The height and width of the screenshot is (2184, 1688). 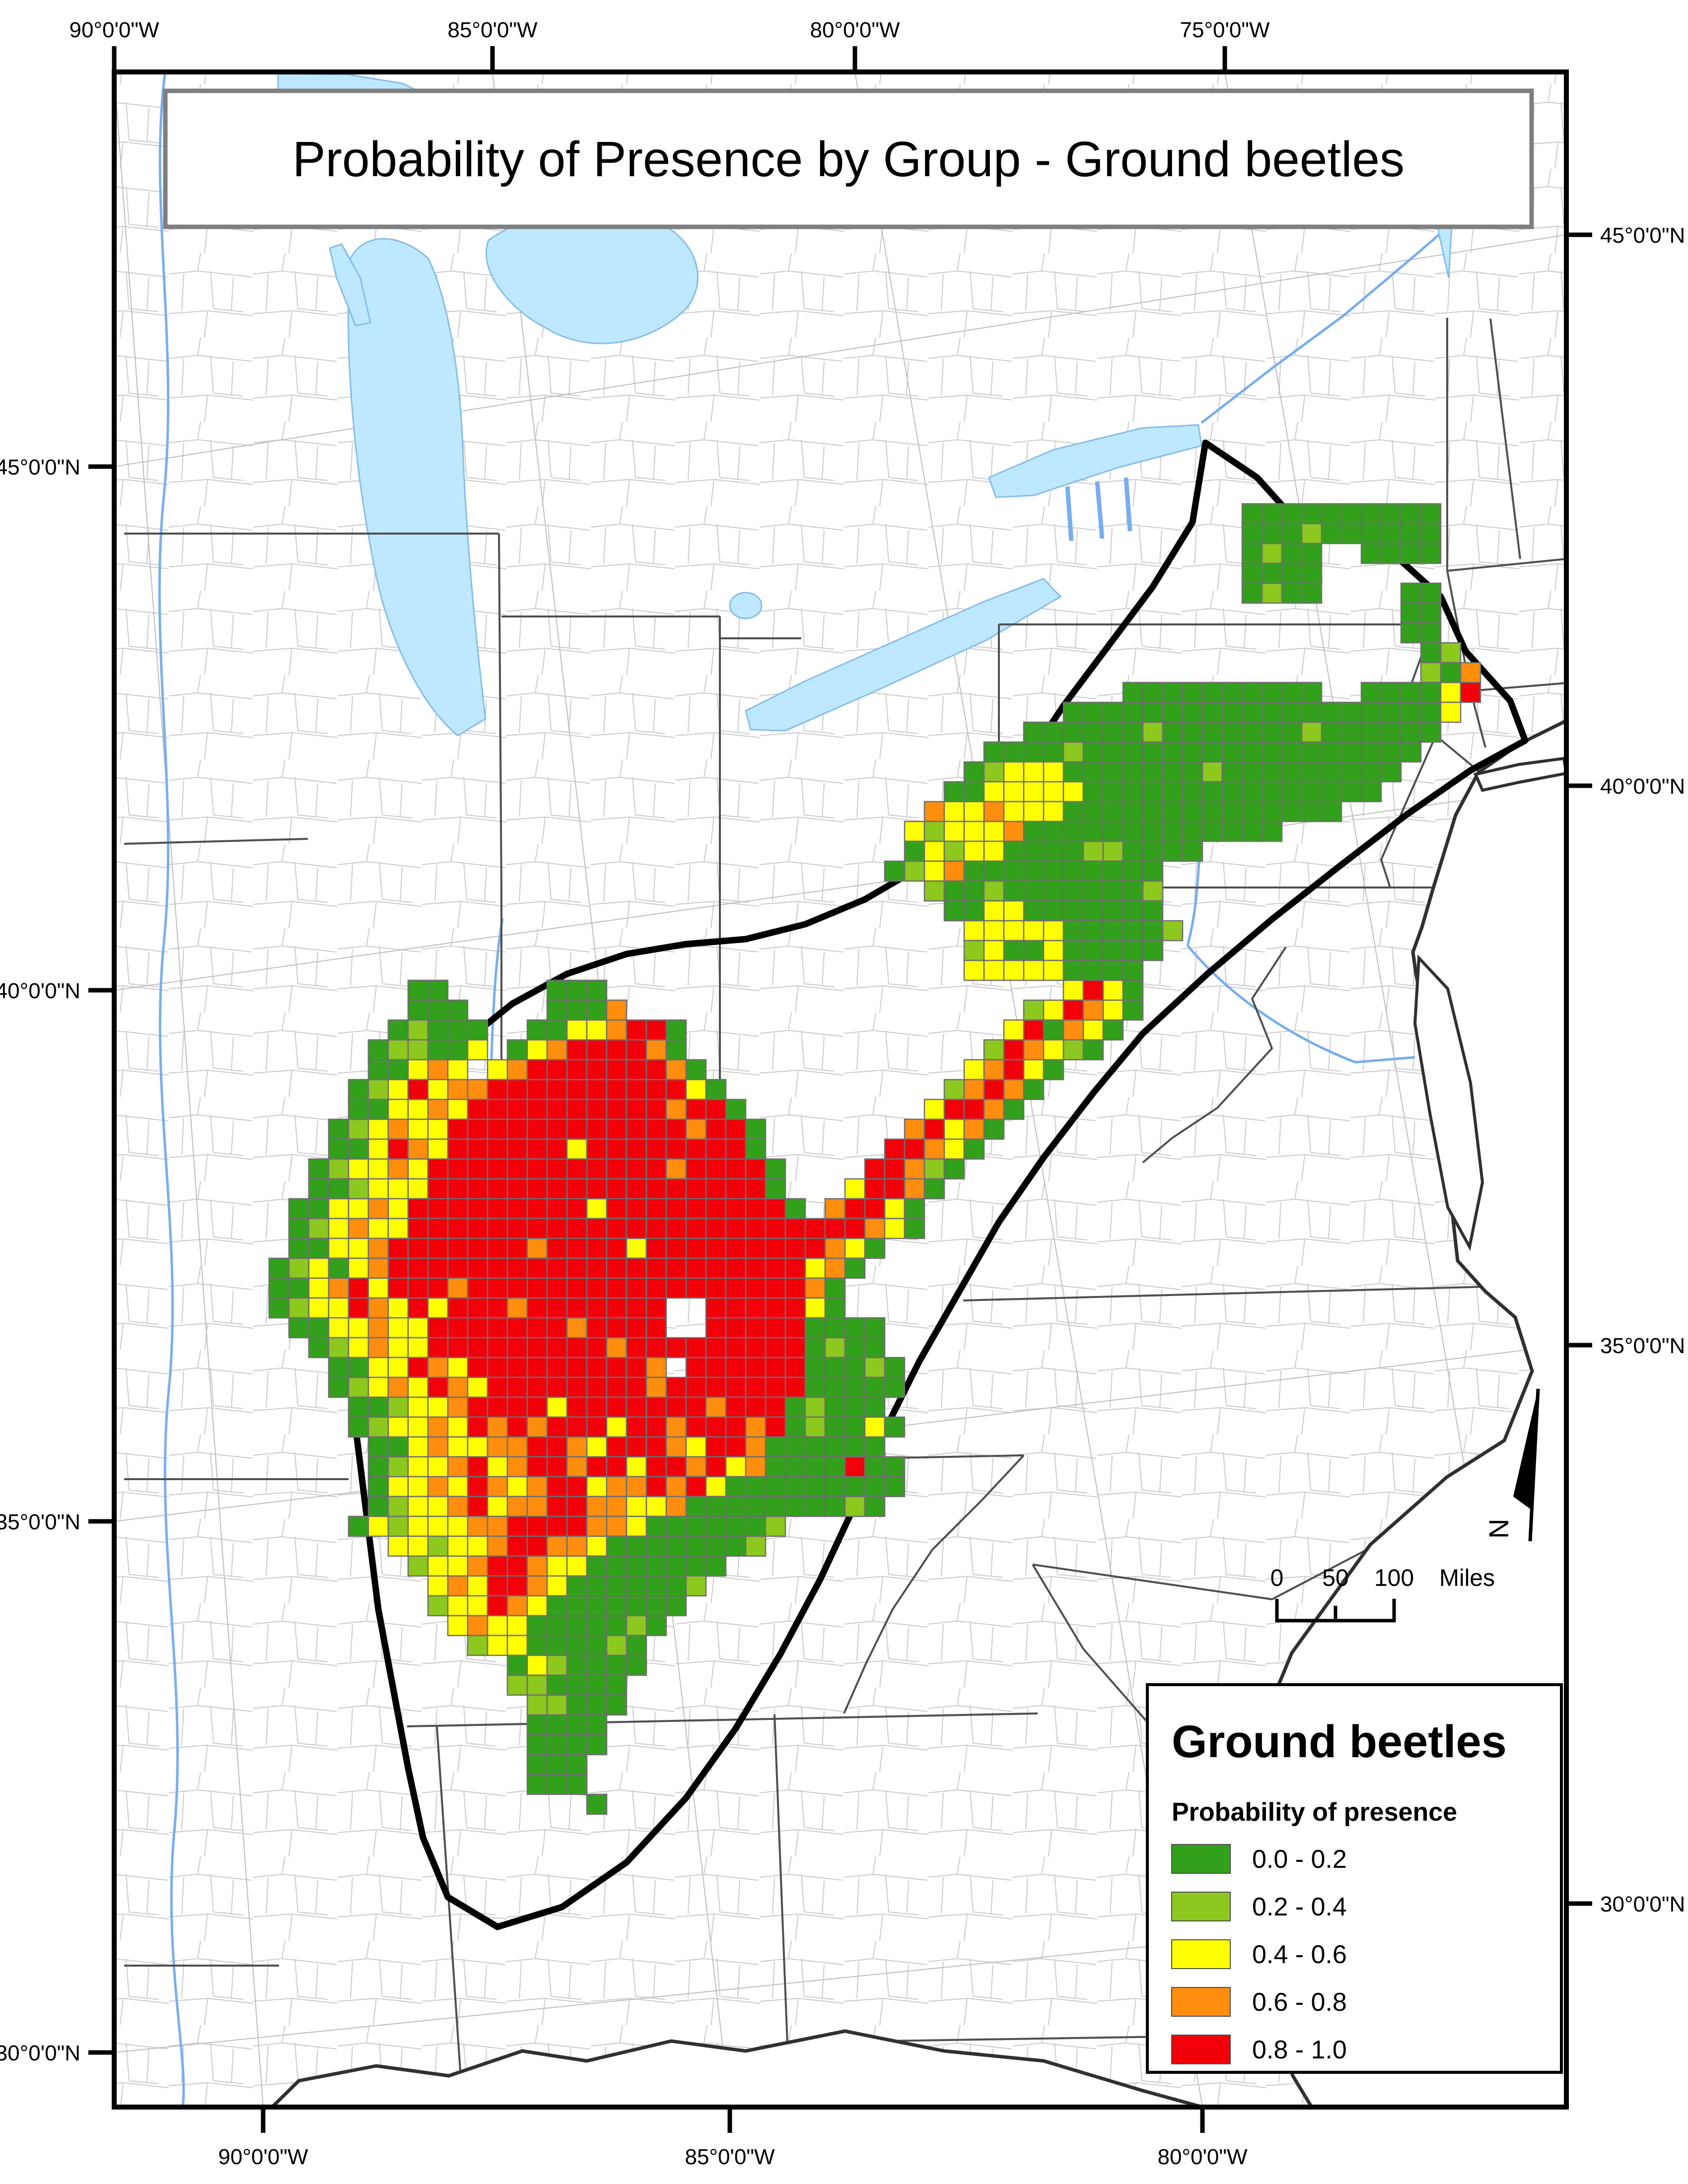 What do you see at coordinates (903, 655) in the screenshot?
I see `lake-erie` at bounding box center [903, 655].